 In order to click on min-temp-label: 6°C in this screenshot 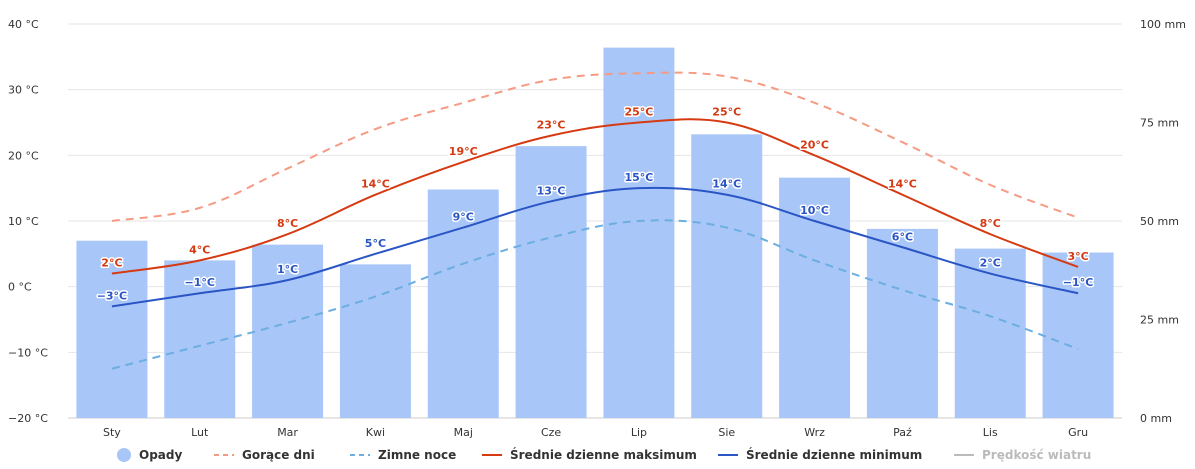, I will do `click(902, 236)`.